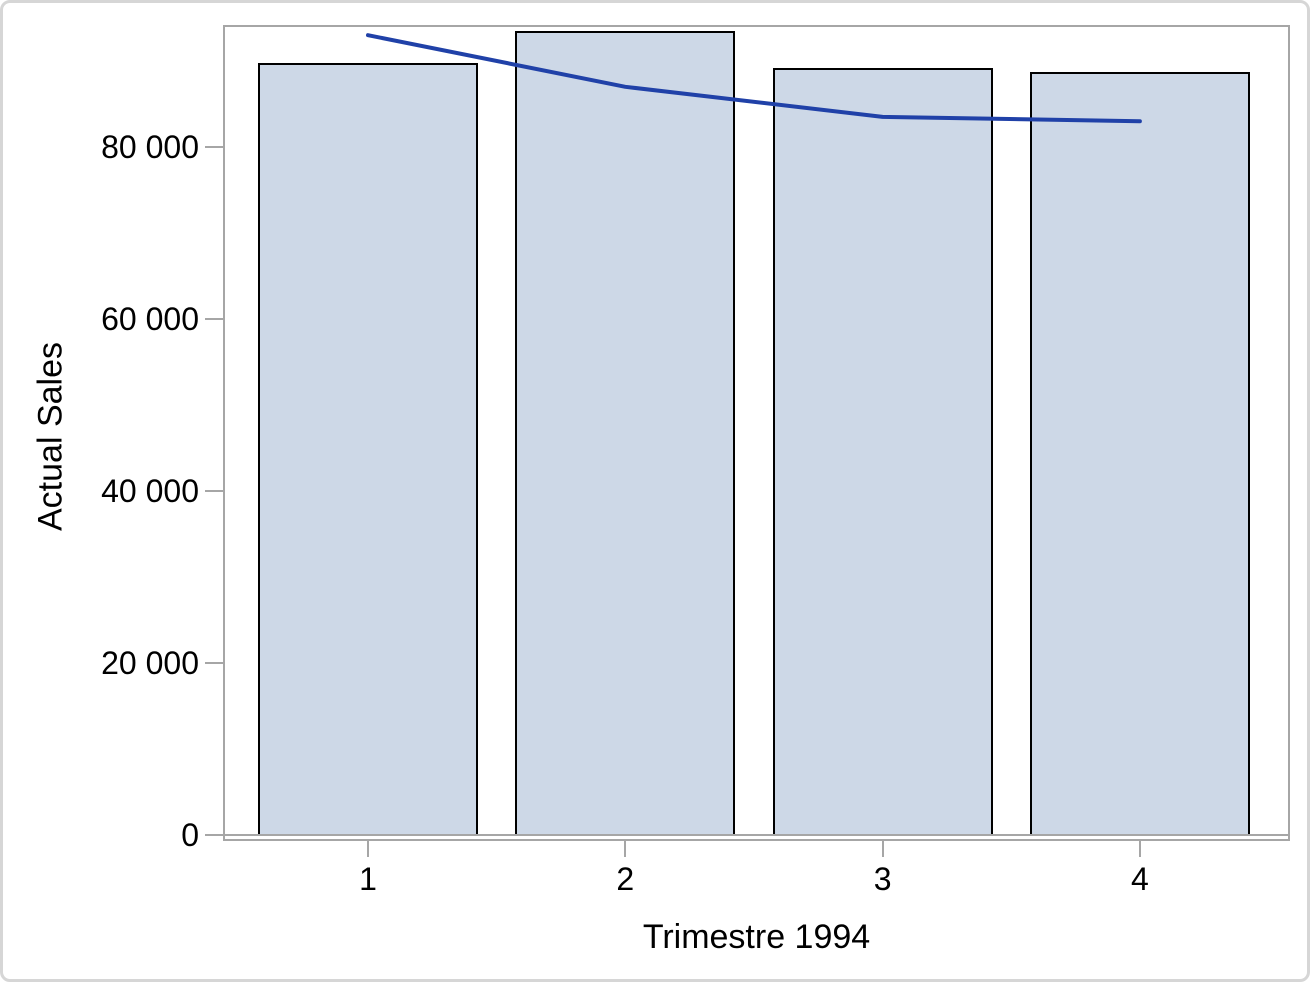 Image resolution: width=1310 pixels, height=982 pixels. Describe the element at coordinates (50, 436) in the screenshot. I see `y-axis-title: Actual Sales` at that location.